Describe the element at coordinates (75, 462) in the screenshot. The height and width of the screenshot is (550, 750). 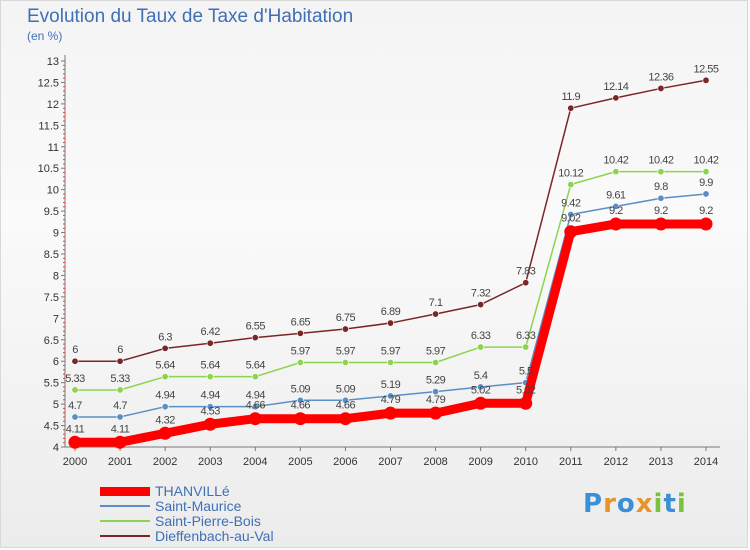
I see `x-tick-label: 2000` at that location.